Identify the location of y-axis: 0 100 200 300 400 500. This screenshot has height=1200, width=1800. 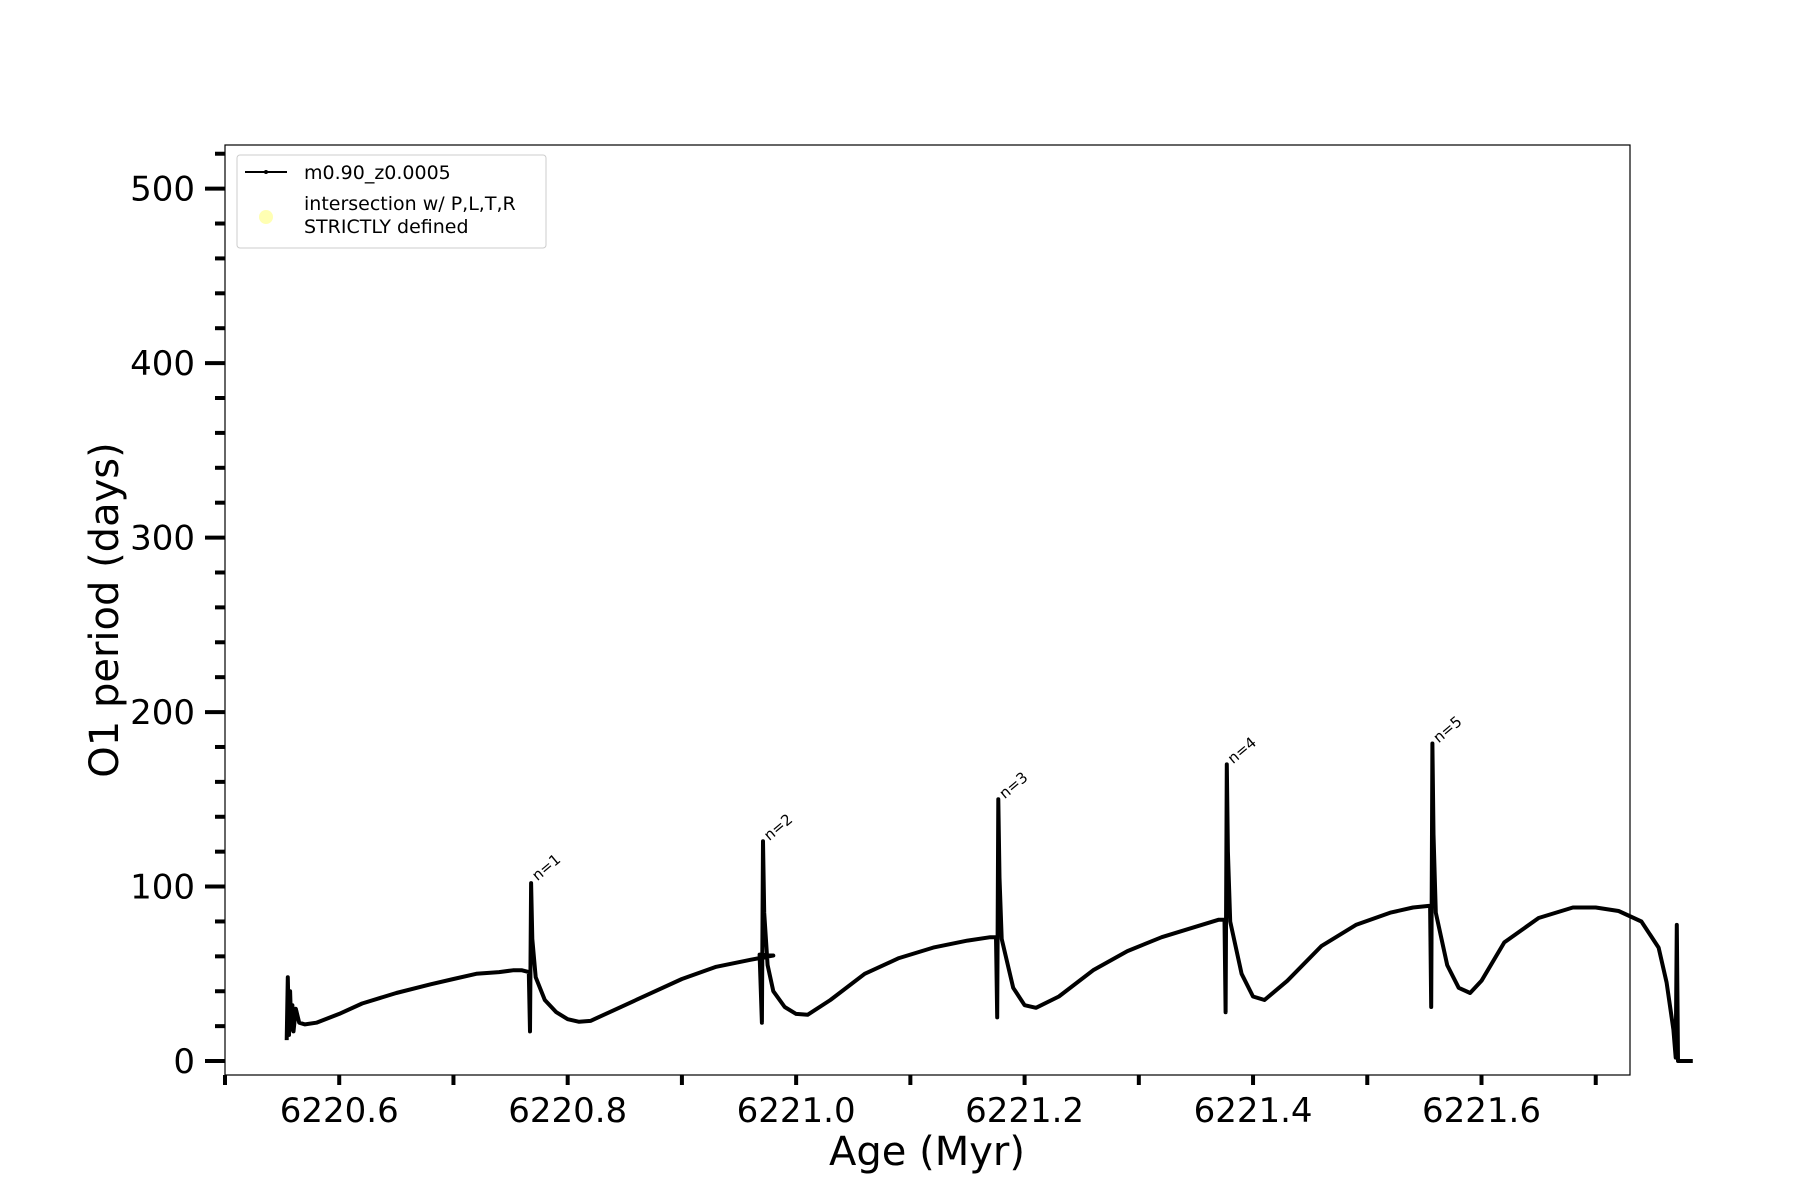
(177, 616).